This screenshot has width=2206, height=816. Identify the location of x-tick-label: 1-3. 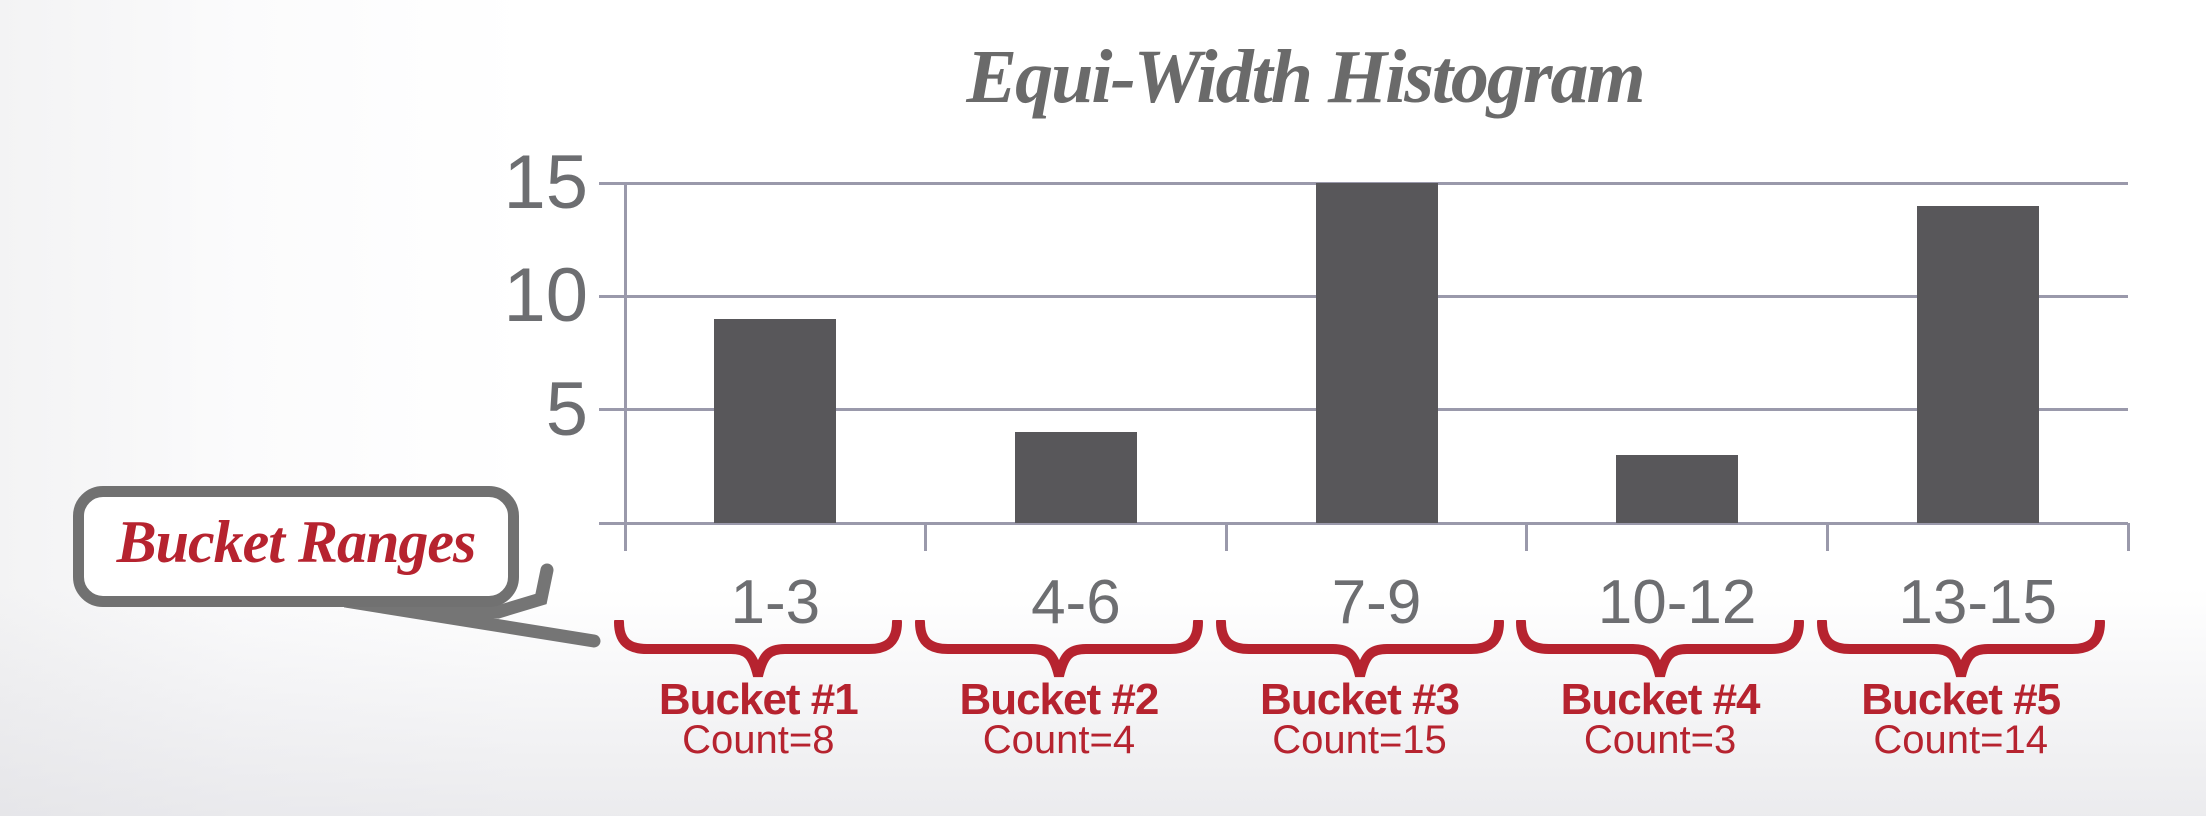
(775, 602).